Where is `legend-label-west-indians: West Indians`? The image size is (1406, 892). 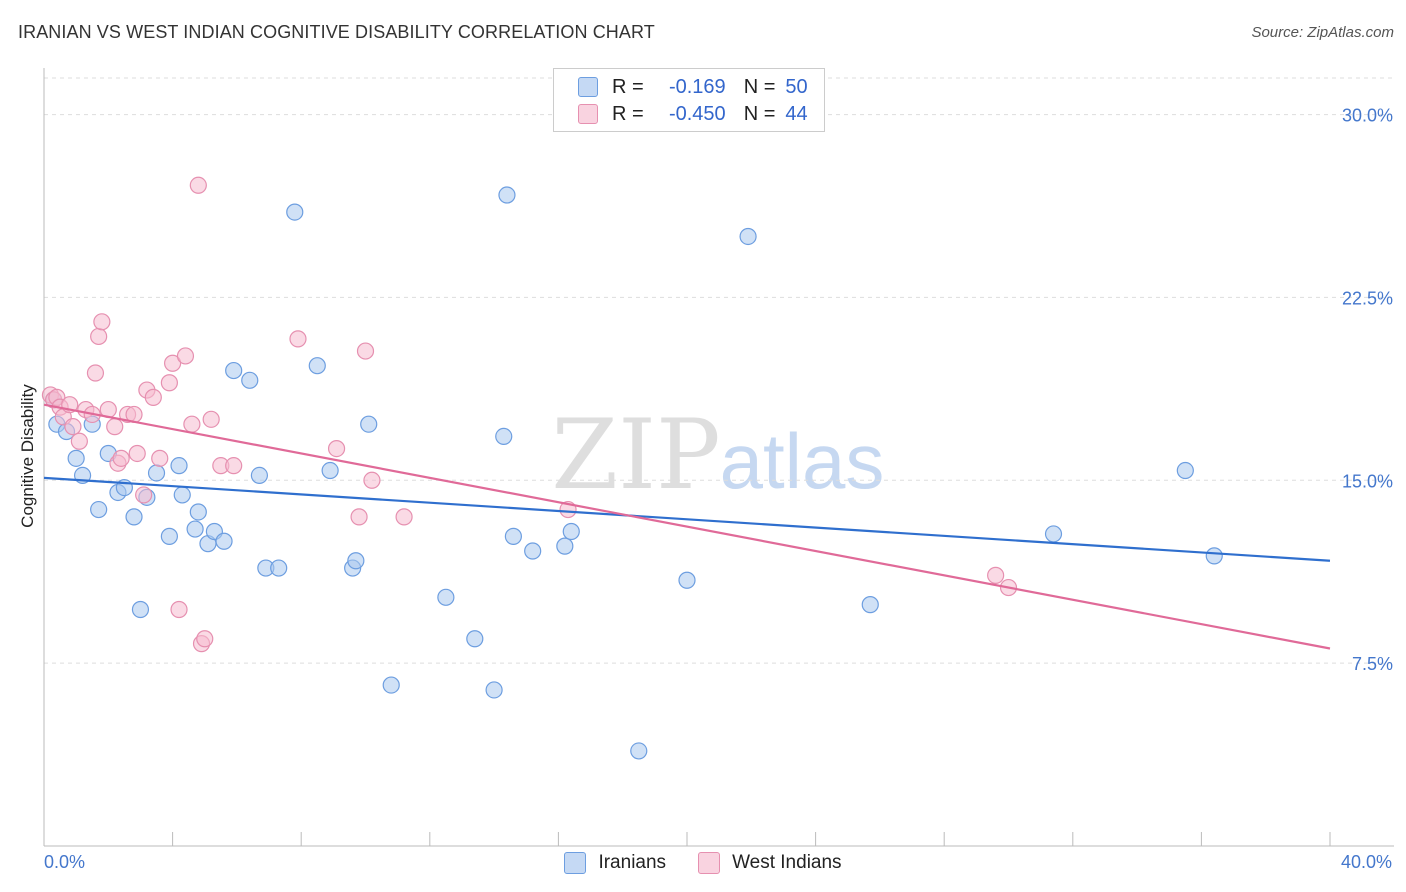 legend-label-west-indians: West Indians is located at coordinates (787, 862).